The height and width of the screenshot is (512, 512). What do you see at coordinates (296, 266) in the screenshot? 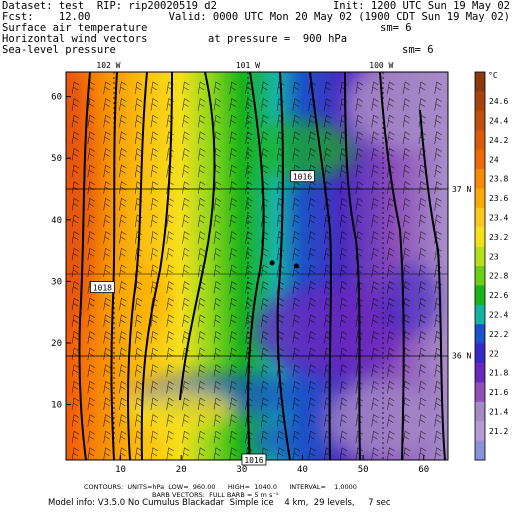
I see `station-dot` at bounding box center [296, 266].